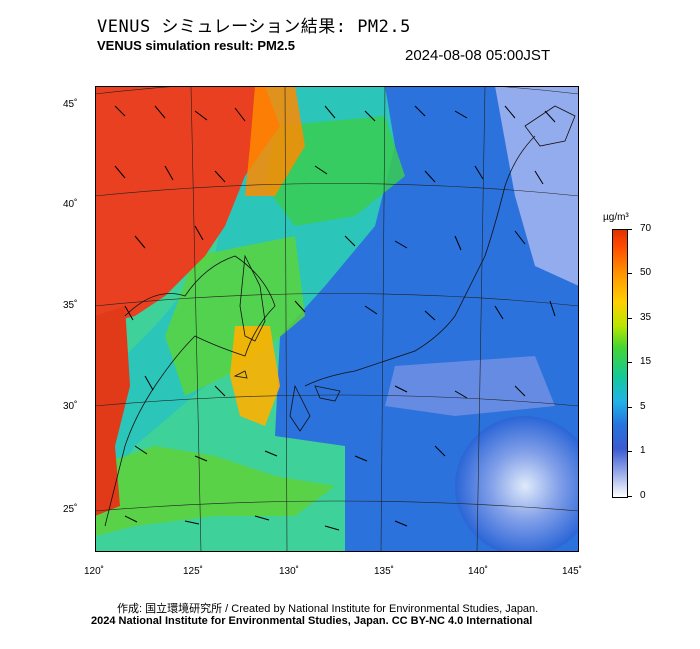  Describe the element at coordinates (70, 204) in the screenshot. I see `lat-label-40: 40˚` at that location.